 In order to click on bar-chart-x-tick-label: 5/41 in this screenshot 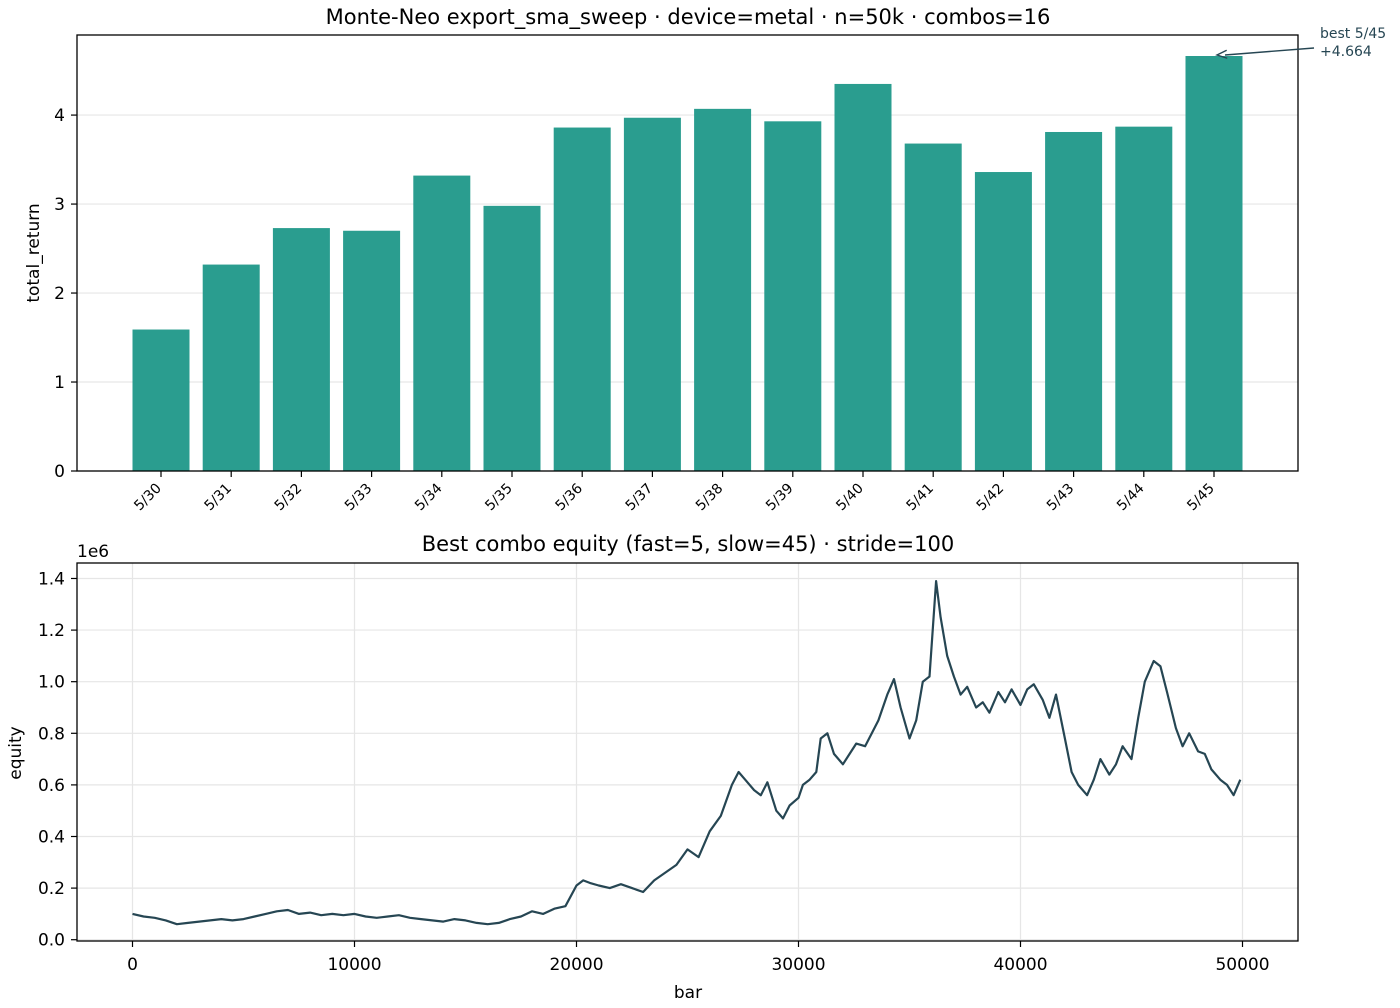, I will do `click(920, 498)`.